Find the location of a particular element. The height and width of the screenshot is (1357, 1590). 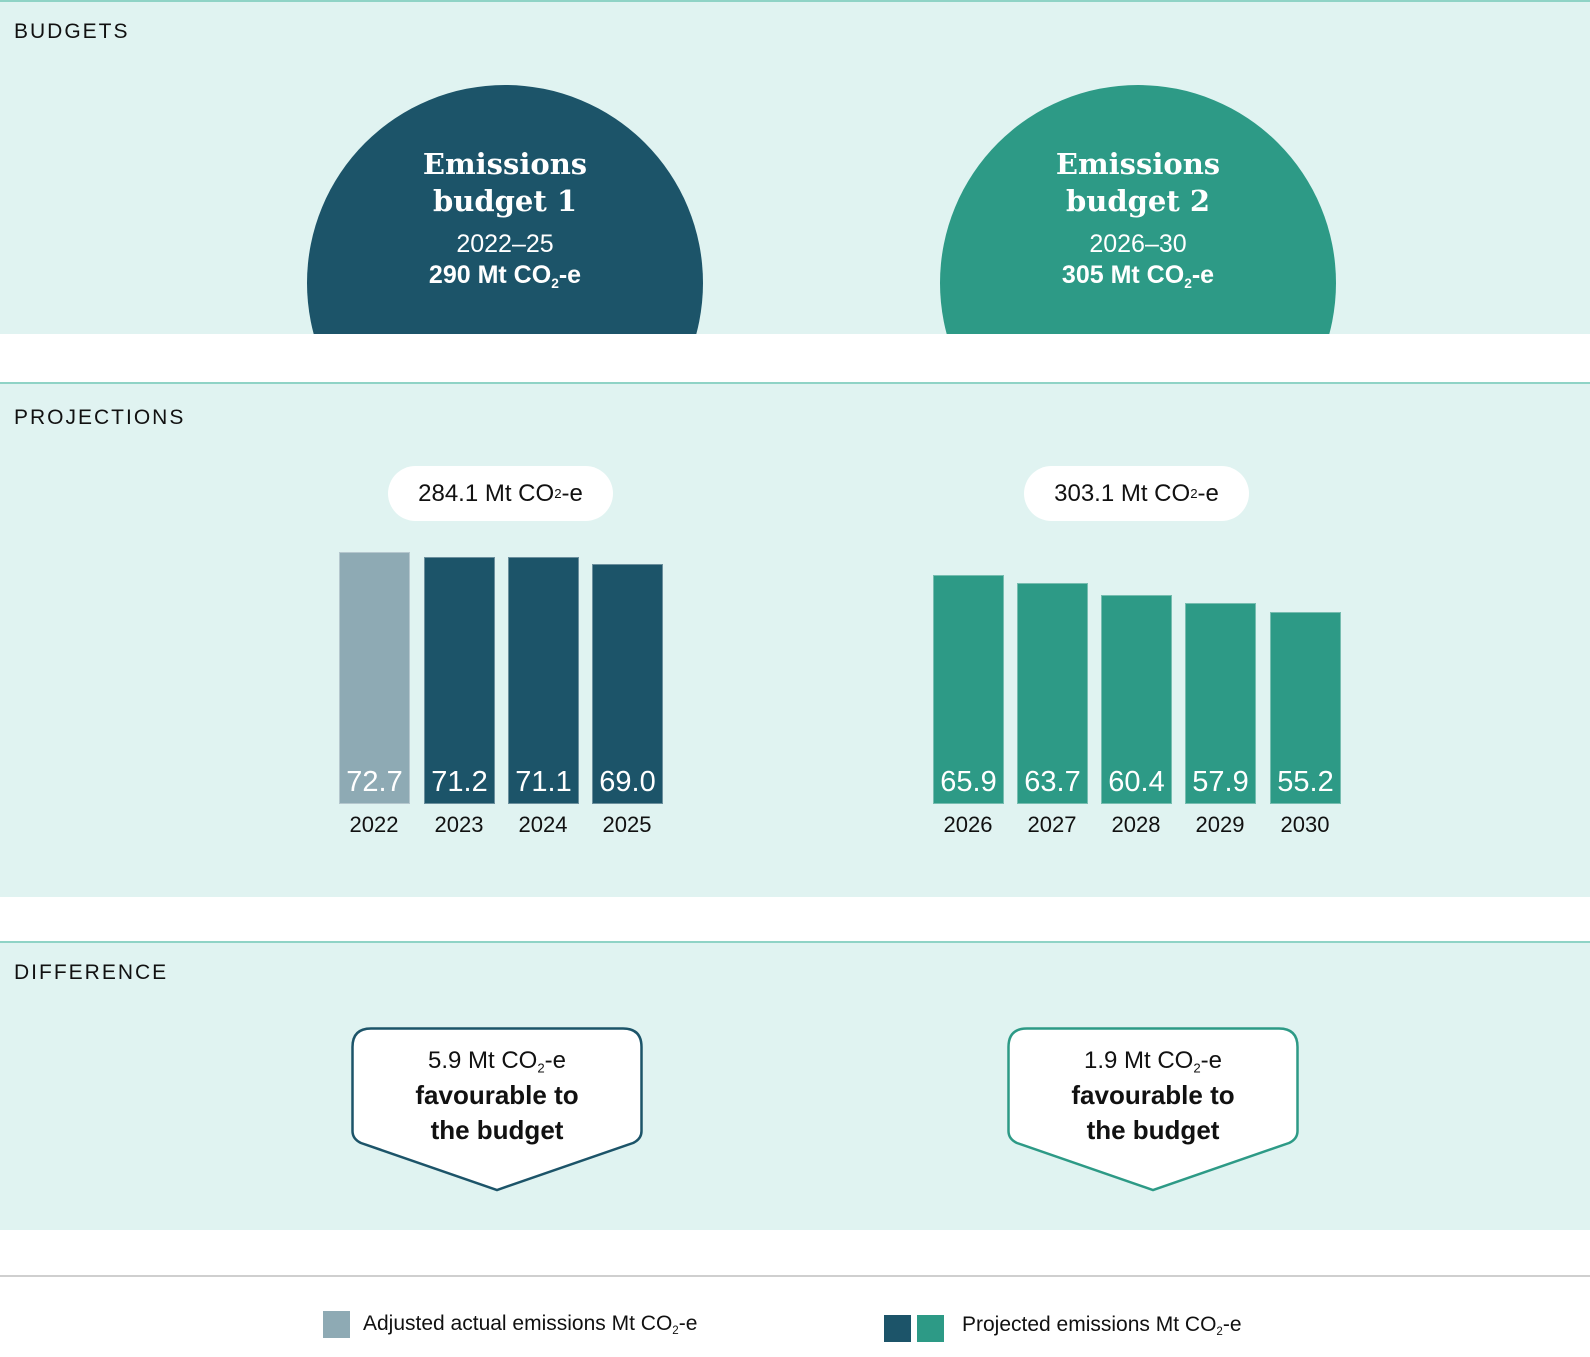

legend-swatch-projected-budget1 is located at coordinates (897, 1328).